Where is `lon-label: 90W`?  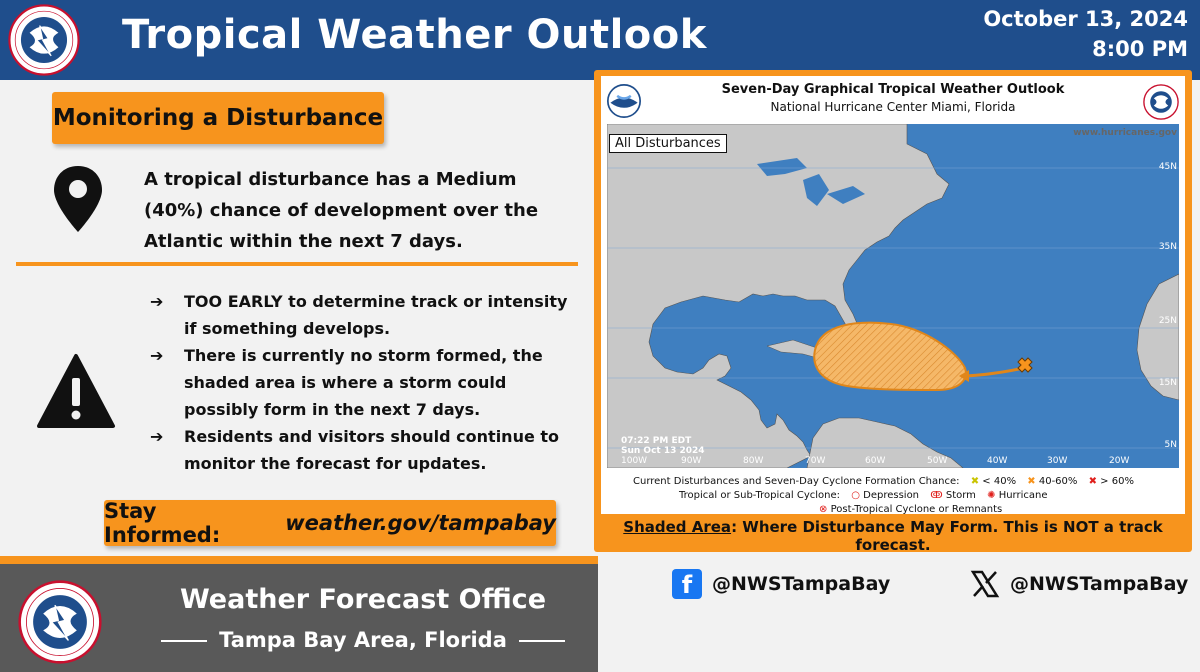
lon-label: 90W is located at coordinates (691, 461).